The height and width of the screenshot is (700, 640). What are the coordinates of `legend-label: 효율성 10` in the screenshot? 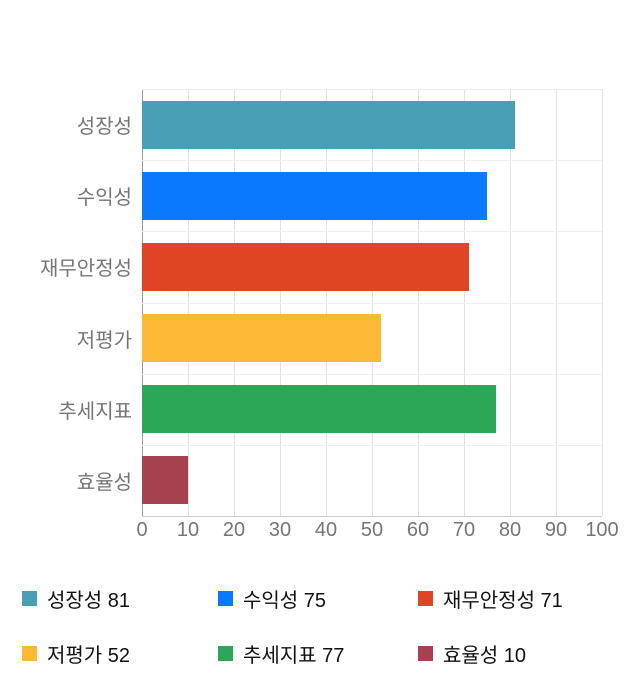 It's located at (485, 656).